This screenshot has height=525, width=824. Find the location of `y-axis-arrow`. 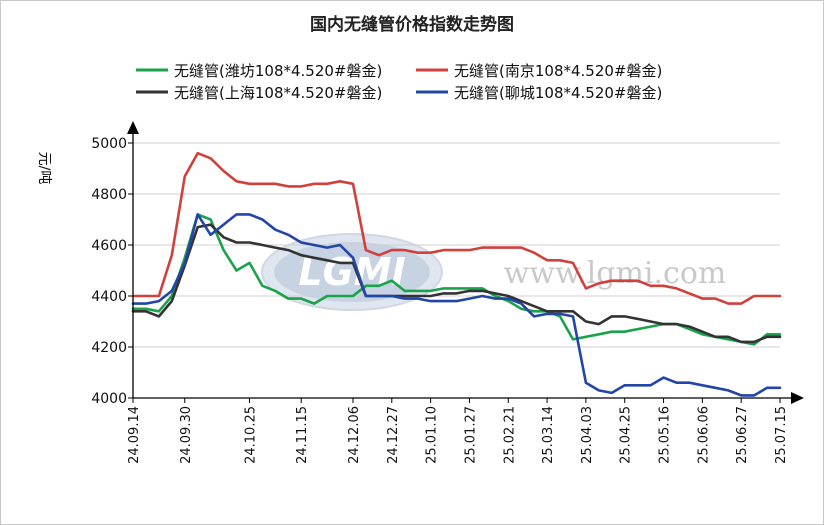

y-axis-arrow is located at coordinates (133, 127).